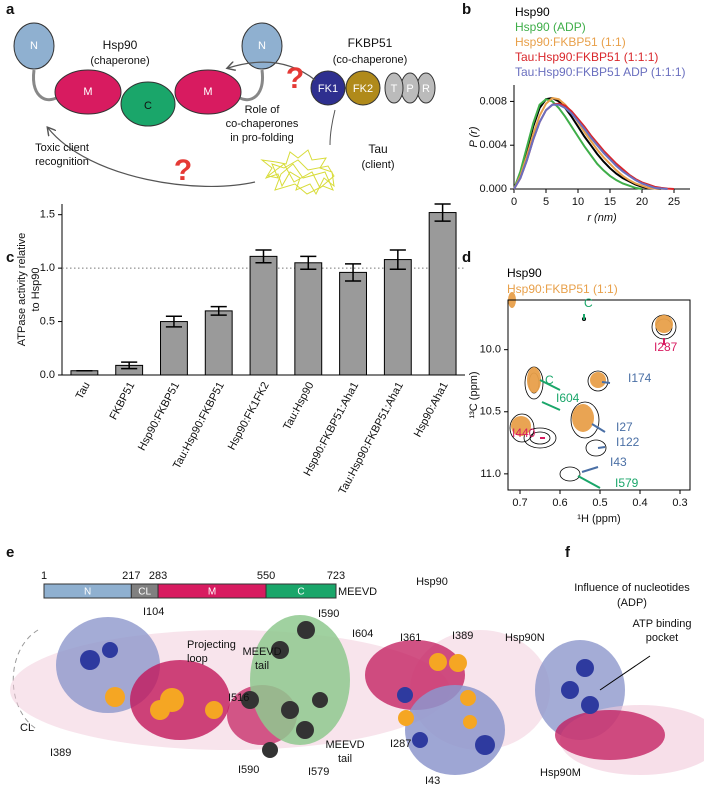  Describe the element at coordinates (370, 43) in the screenshot. I see `fkbp51-label: FKBP51` at that location.